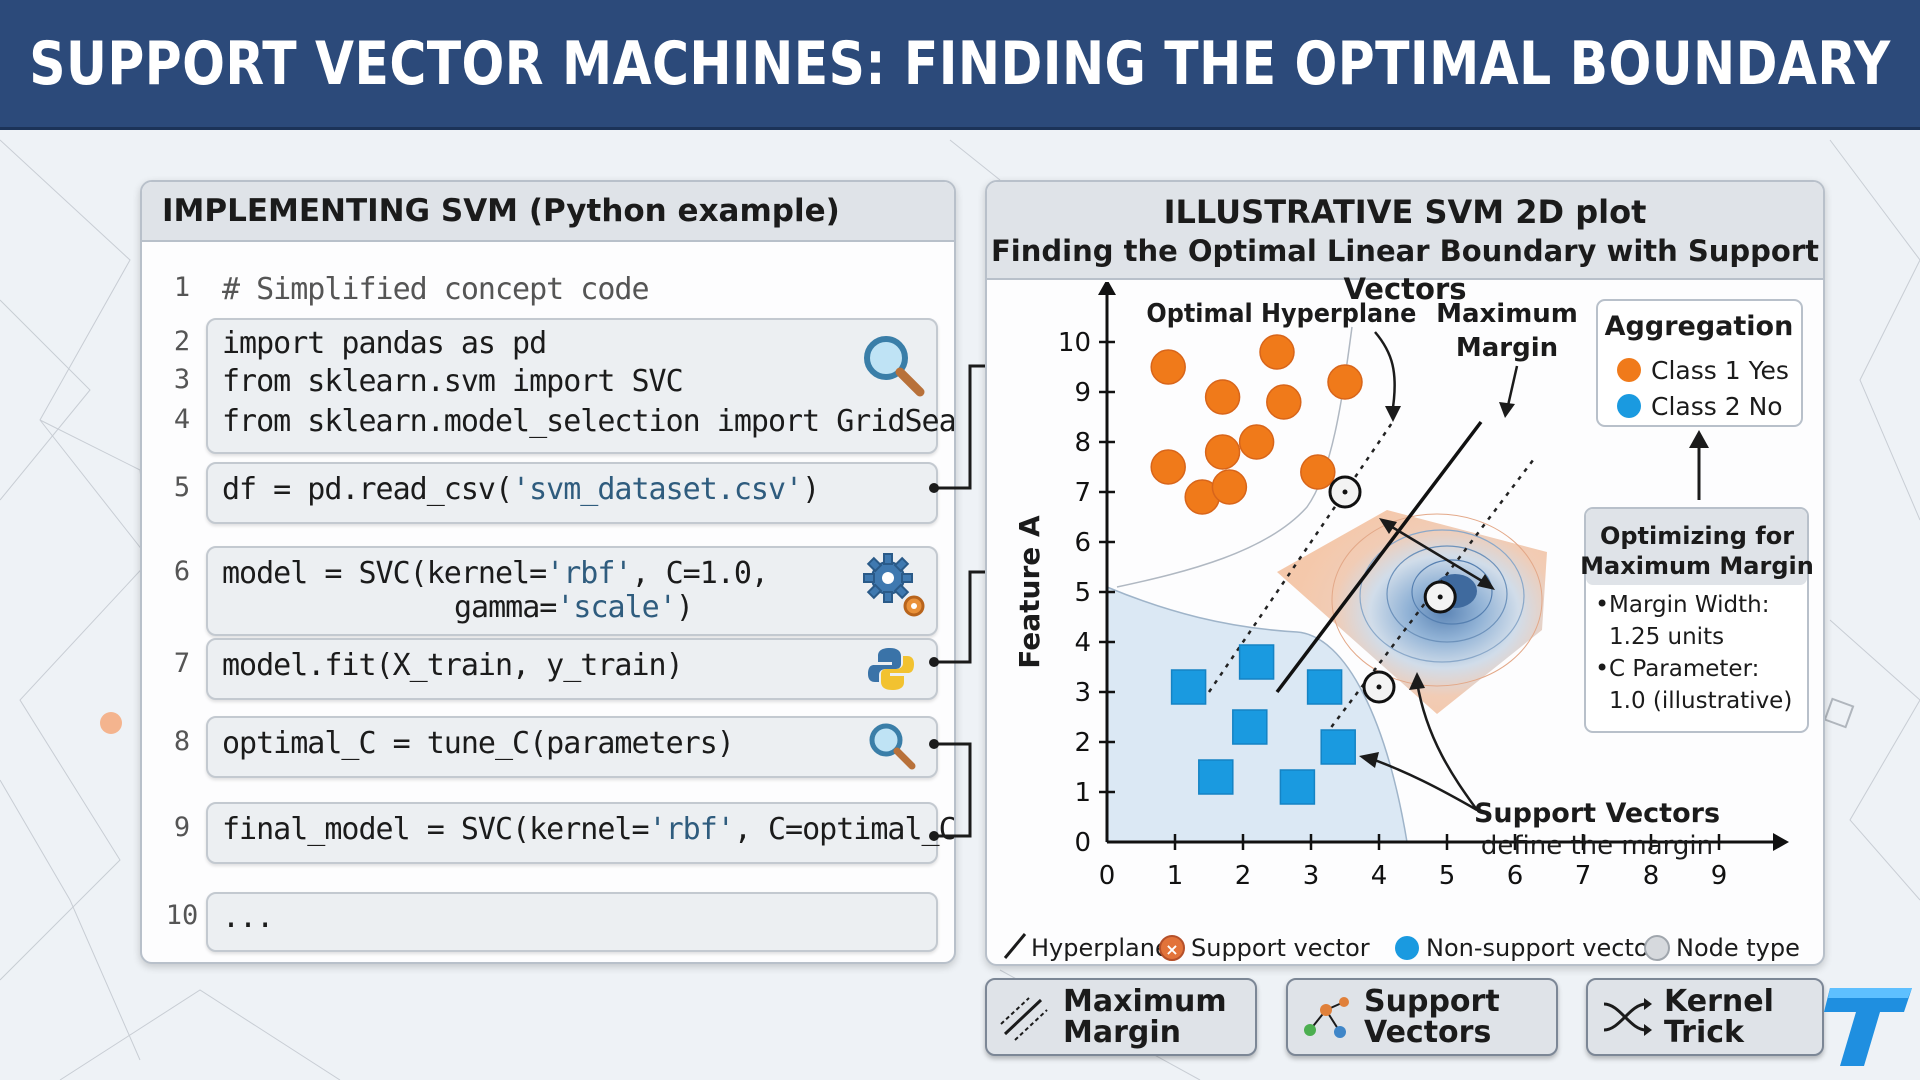 This screenshot has width=1920, height=1080. I want to click on x-tick-label: 7, so click(1583, 876).